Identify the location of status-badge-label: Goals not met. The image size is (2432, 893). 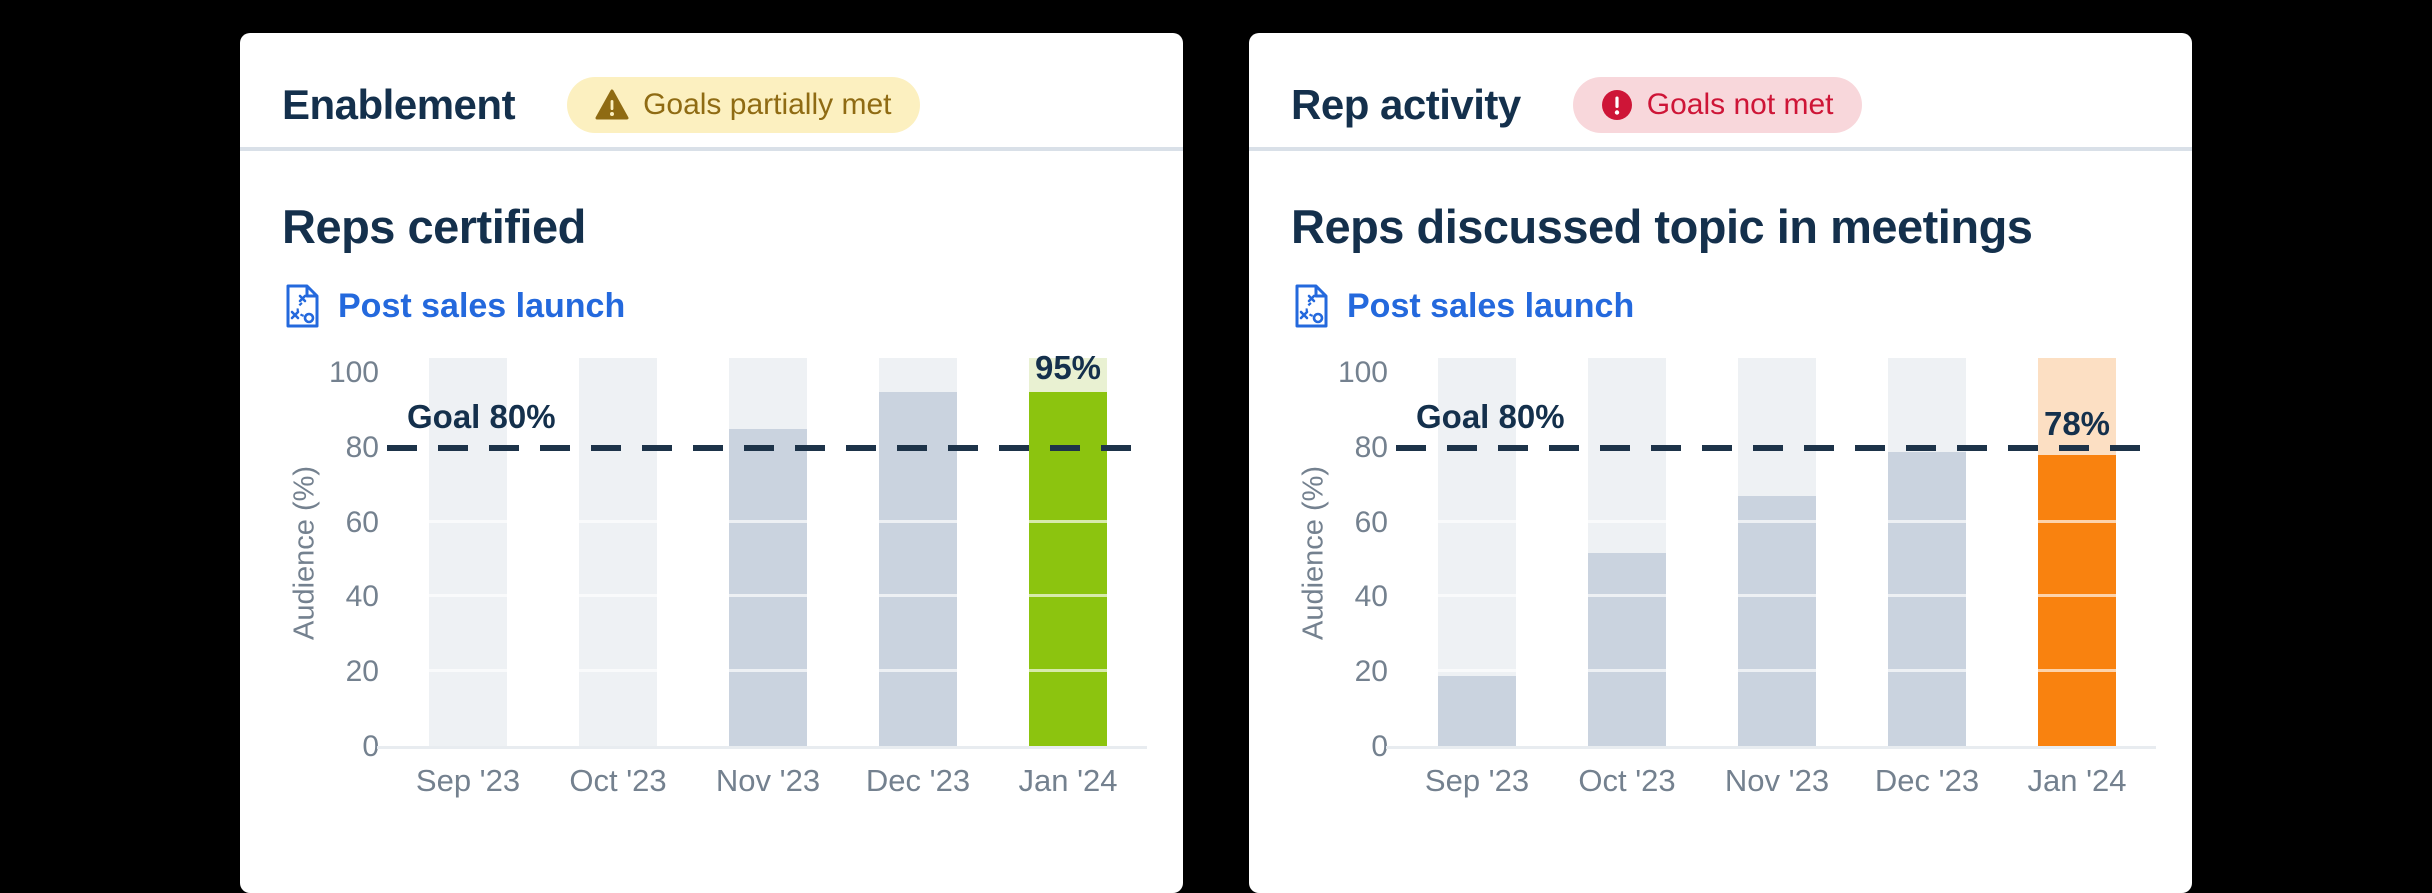
(1740, 104).